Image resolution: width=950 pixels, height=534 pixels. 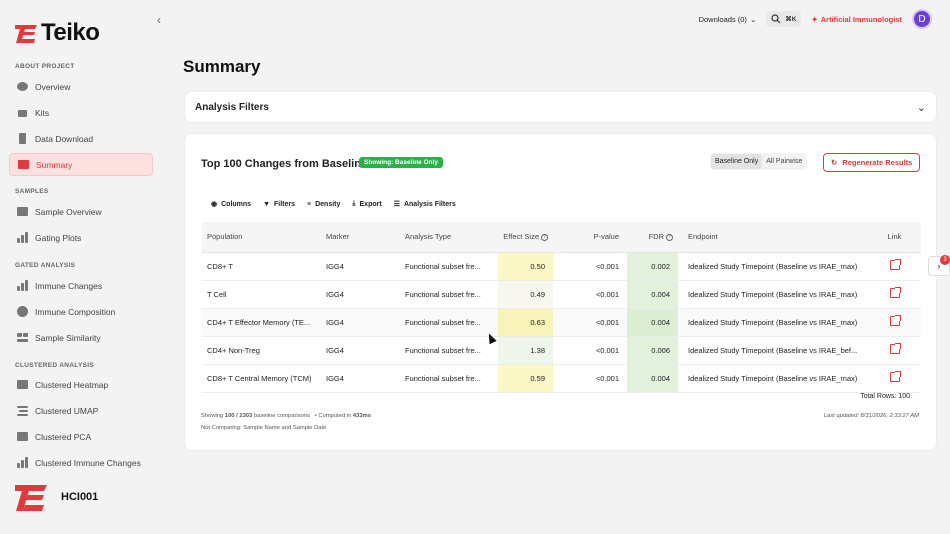 What do you see at coordinates (361, 416) in the screenshot?
I see `computed-time: 433ms` at bounding box center [361, 416].